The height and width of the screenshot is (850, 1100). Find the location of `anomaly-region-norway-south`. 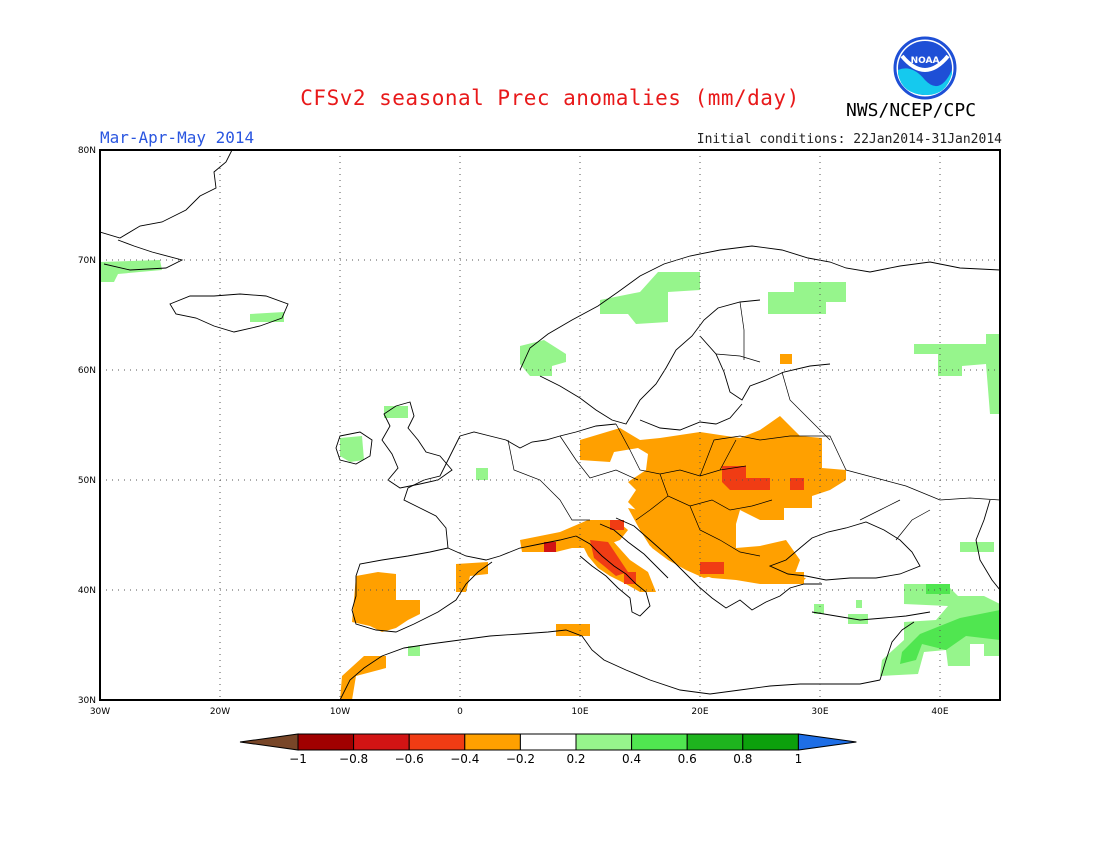

anomaly-region-norway-south is located at coordinates (543, 358).